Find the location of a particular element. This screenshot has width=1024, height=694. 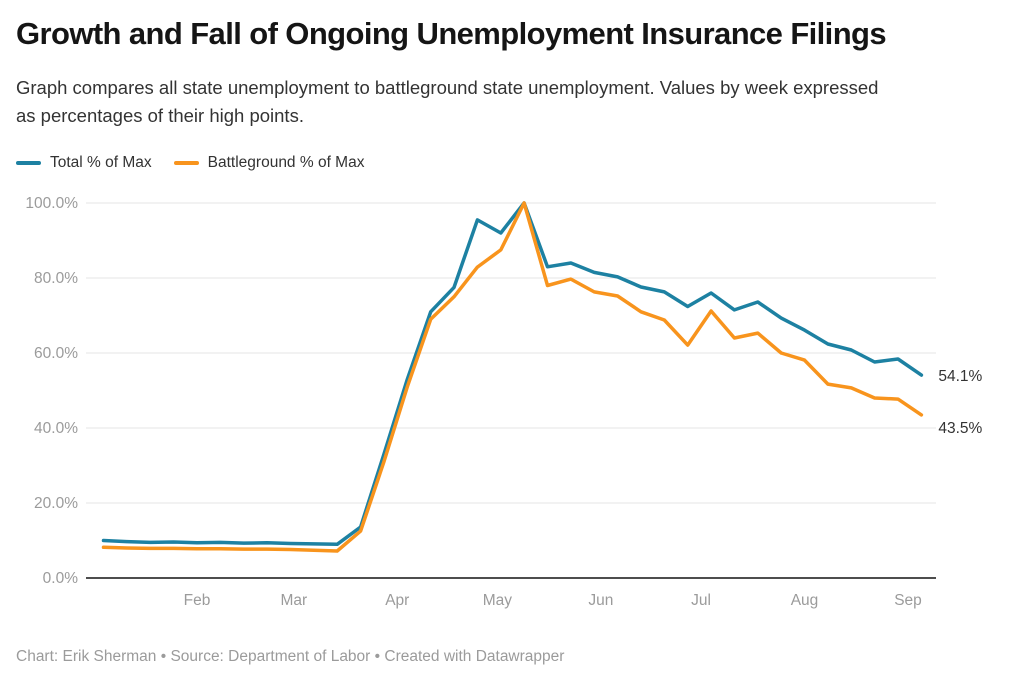

x-axis-tick-label: Jul is located at coordinates (701, 600).